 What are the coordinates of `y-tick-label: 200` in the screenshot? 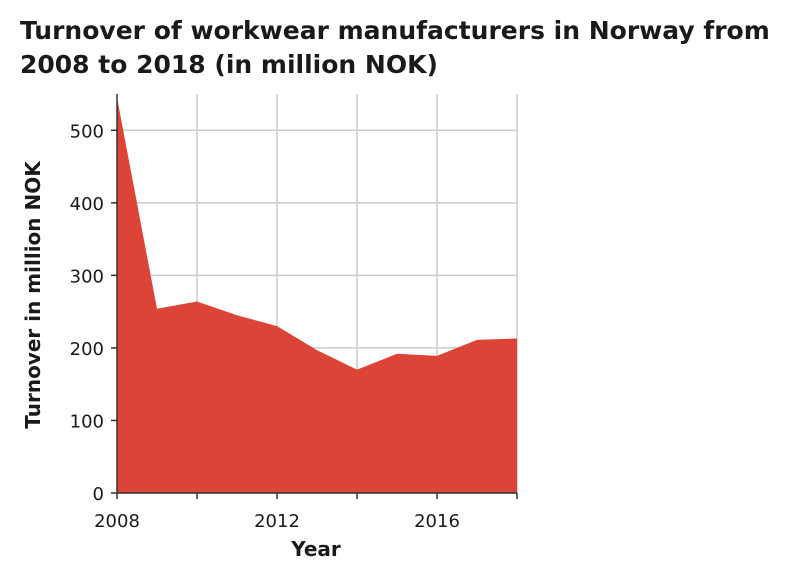 It's located at (87, 349).